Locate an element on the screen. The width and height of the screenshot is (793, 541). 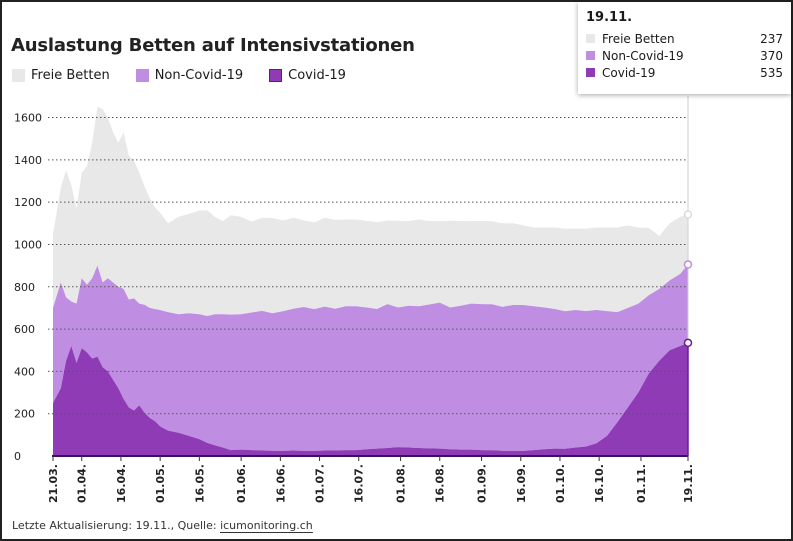
x-tick-label-14: 16.10. is located at coordinates (599, 483).